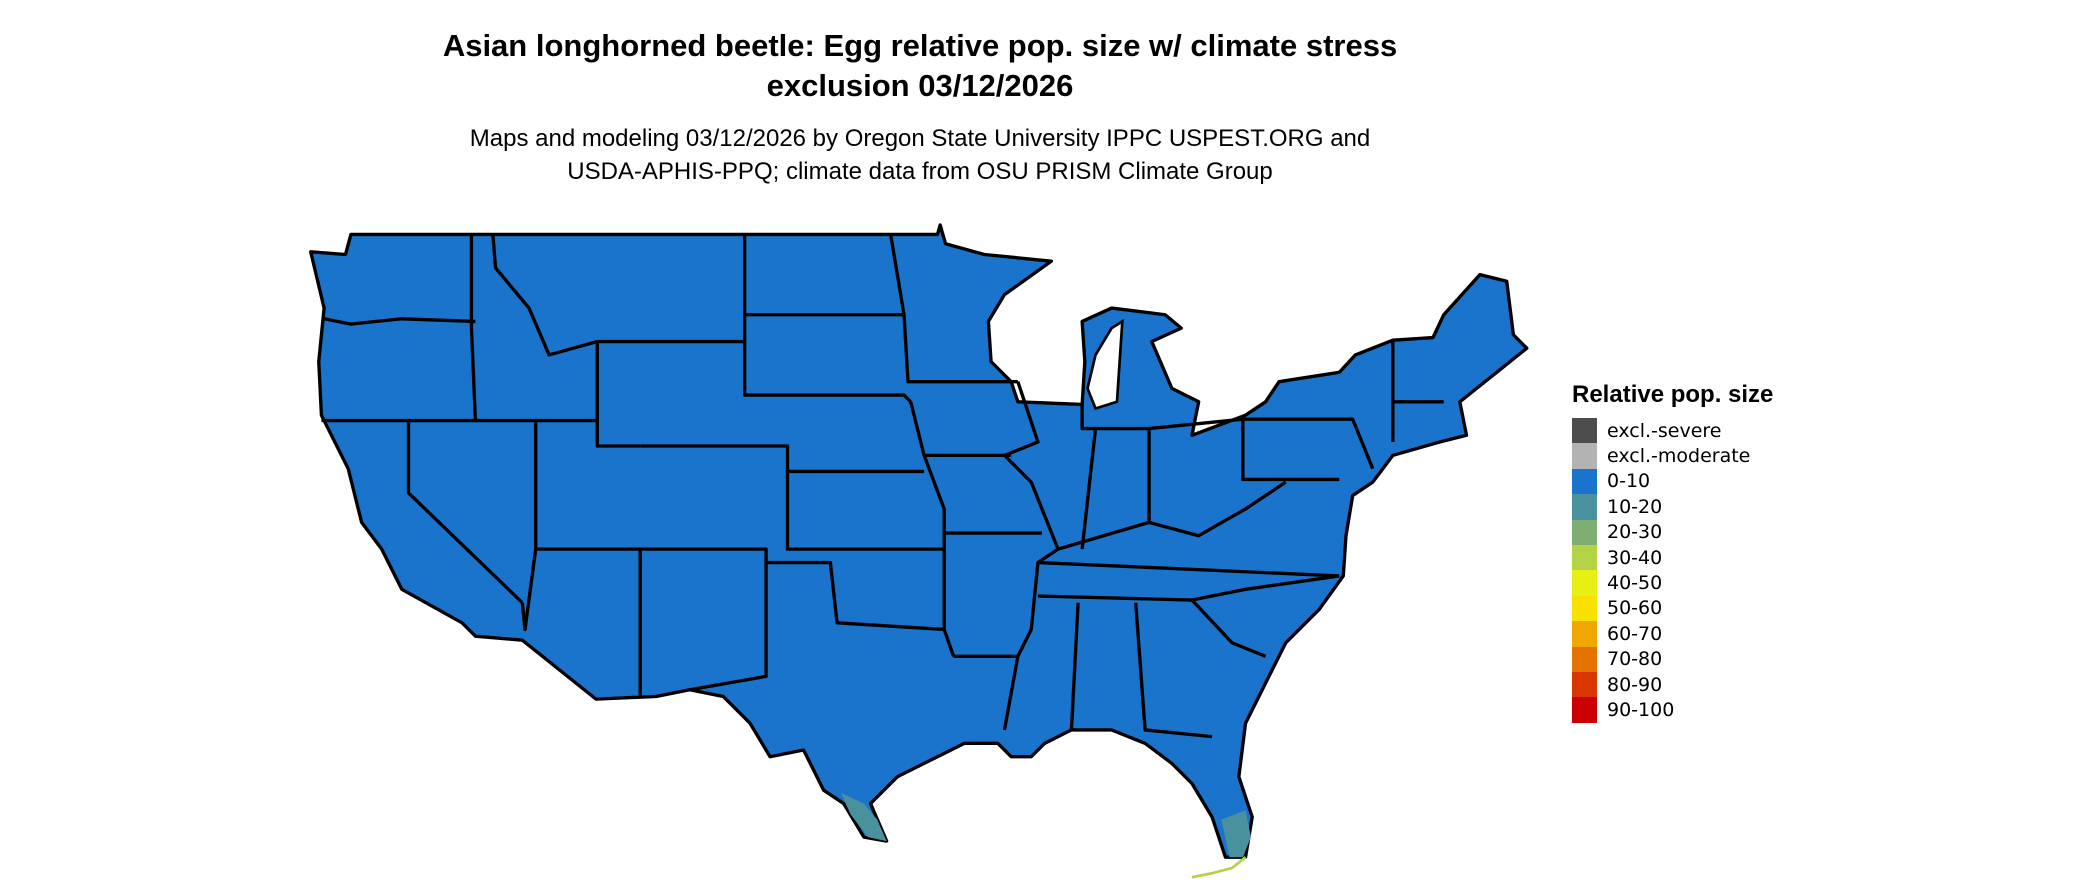 This screenshot has width=2100, height=892. What do you see at coordinates (1635, 532) in the screenshot?
I see `legend-label: 20-30` at bounding box center [1635, 532].